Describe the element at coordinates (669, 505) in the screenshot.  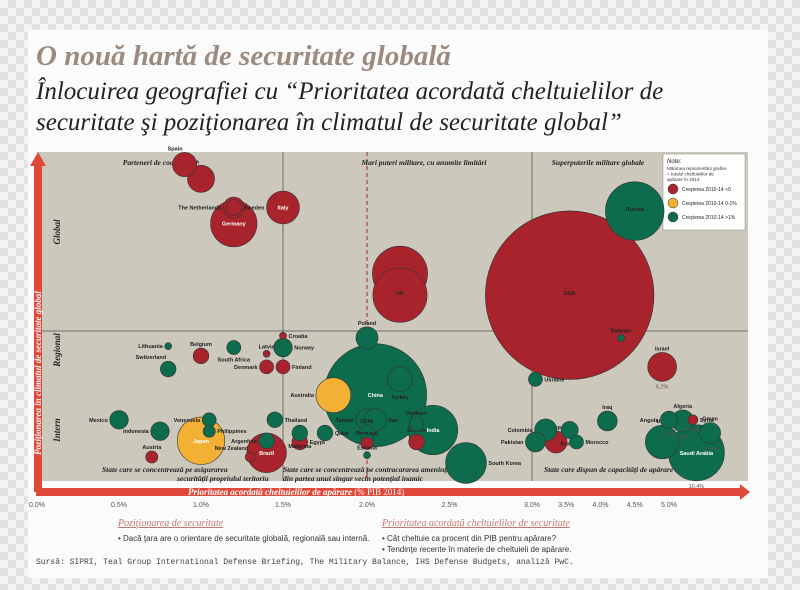
I see `x-tick-label: 5.0%` at that location.